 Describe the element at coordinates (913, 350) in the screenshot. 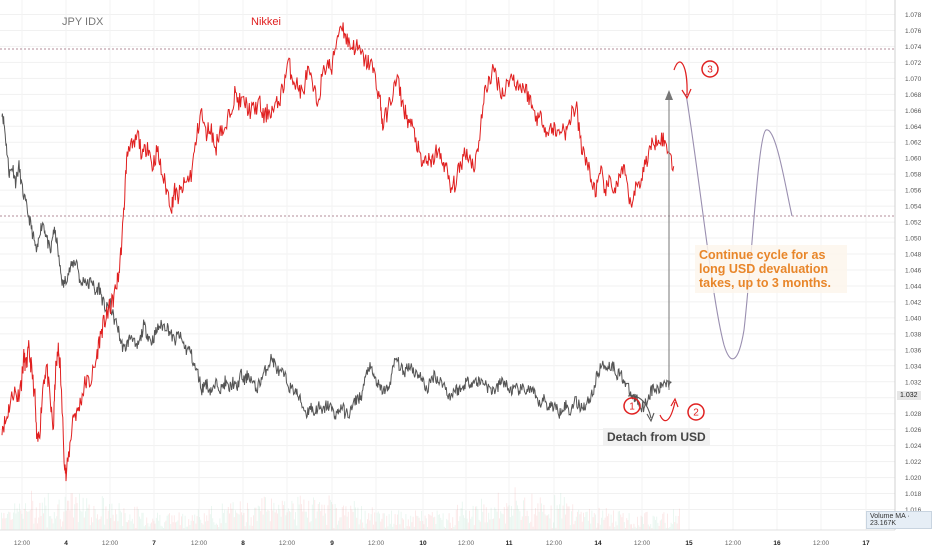

I see `y-tick-label: 1.036` at that location.